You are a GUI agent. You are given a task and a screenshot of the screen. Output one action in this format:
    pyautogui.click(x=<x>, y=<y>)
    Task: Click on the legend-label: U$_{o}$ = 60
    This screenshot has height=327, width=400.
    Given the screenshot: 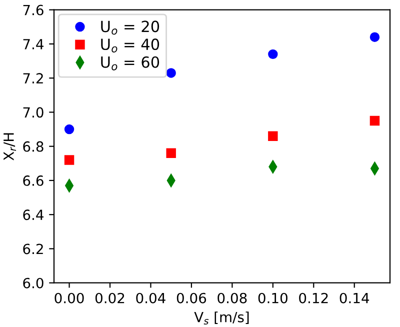 What is the action you would take?
    pyautogui.click(x=130, y=63)
    